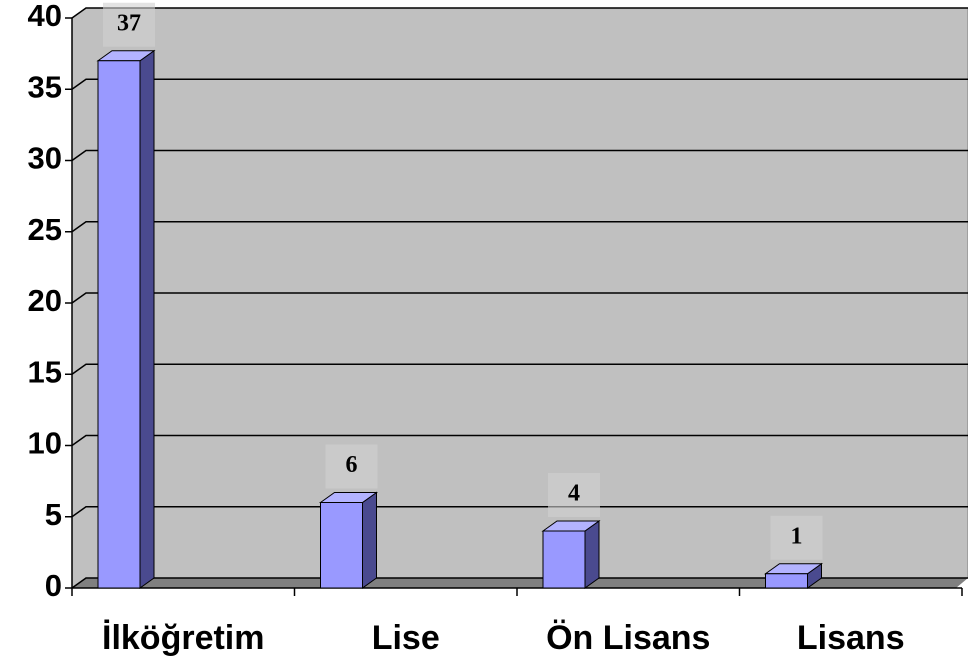  I want to click on y-tick-label: 25, so click(45, 229).